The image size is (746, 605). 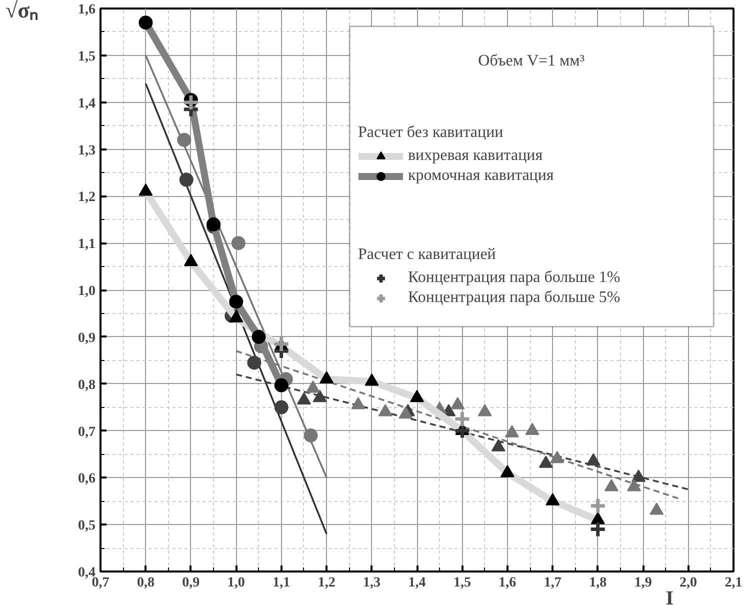 What do you see at coordinates (22, 11) in the screenshot?
I see `y-axis-title: √σₙ` at bounding box center [22, 11].